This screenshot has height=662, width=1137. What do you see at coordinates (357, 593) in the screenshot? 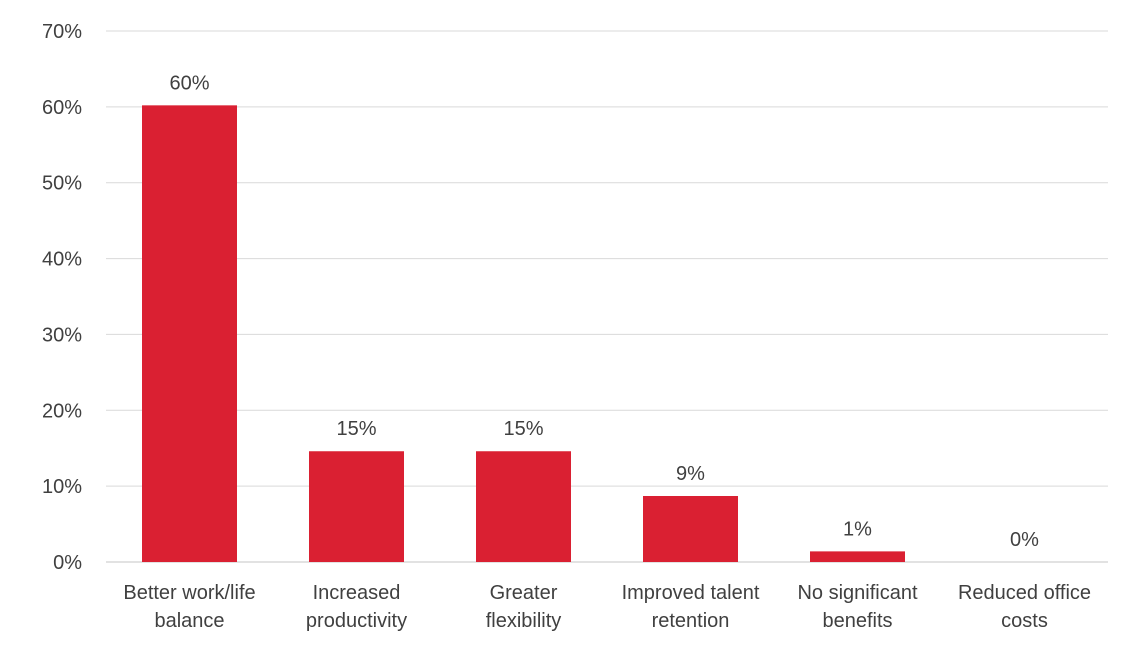
I see `x-tick-label: Increased` at bounding box center [357, 593].